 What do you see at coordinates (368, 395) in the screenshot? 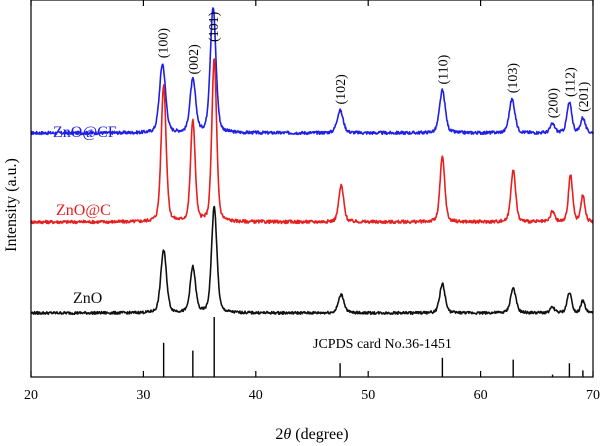
I see `x-tick-label: 50` at bounding box center [368, 395].